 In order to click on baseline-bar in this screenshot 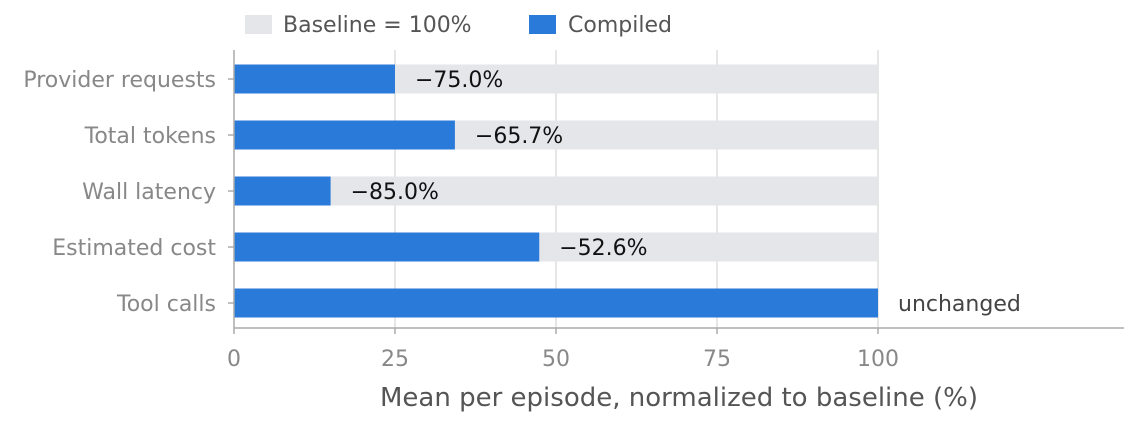, I will do `click(556, 191)`.